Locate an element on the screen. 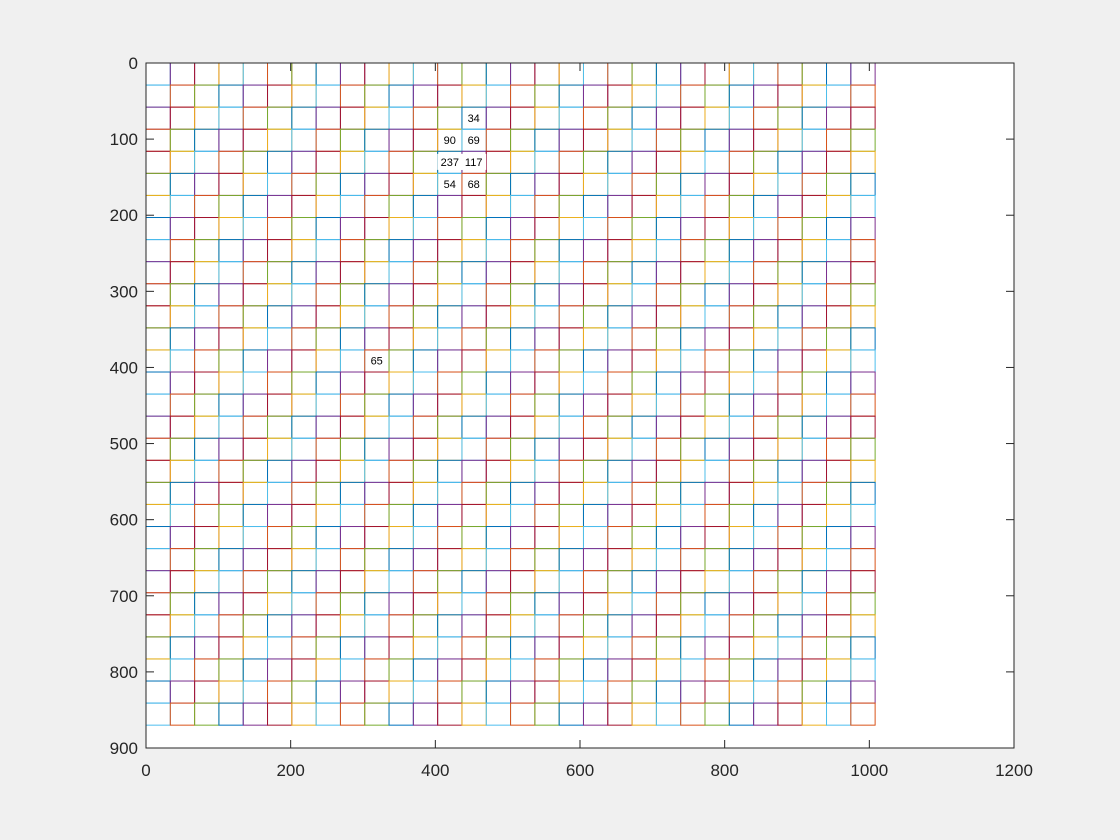  y-tick-label: 100 is located at coordinates (124, 139).